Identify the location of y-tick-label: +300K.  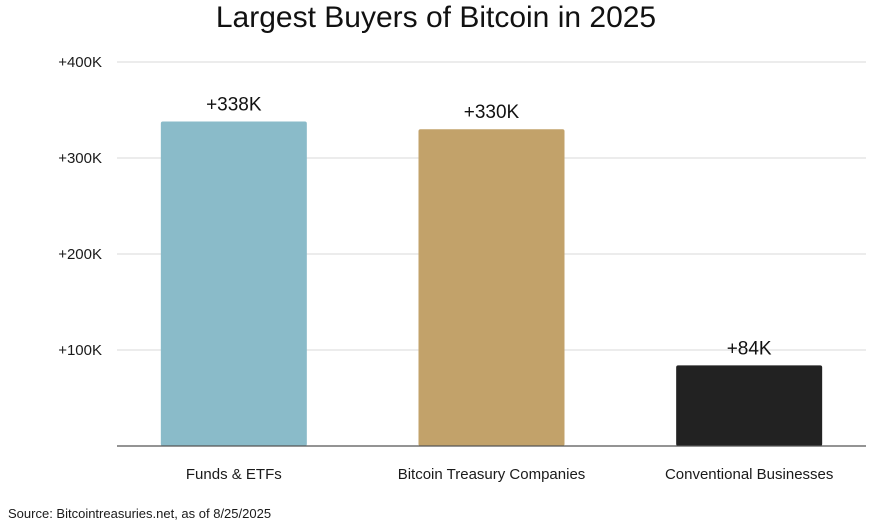
(80, 158).